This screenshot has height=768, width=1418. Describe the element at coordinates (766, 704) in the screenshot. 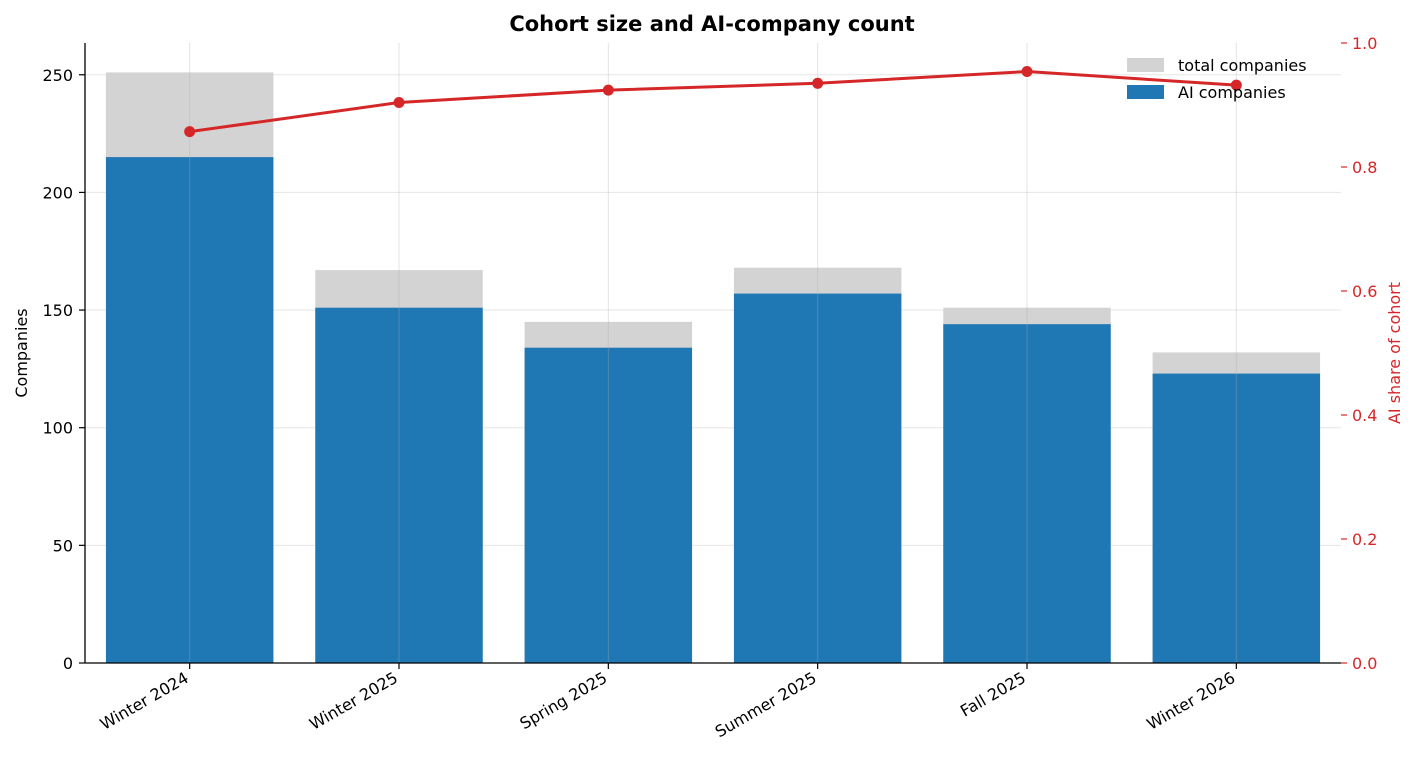

I see `x-tick-label: Summer 2025` at that location.